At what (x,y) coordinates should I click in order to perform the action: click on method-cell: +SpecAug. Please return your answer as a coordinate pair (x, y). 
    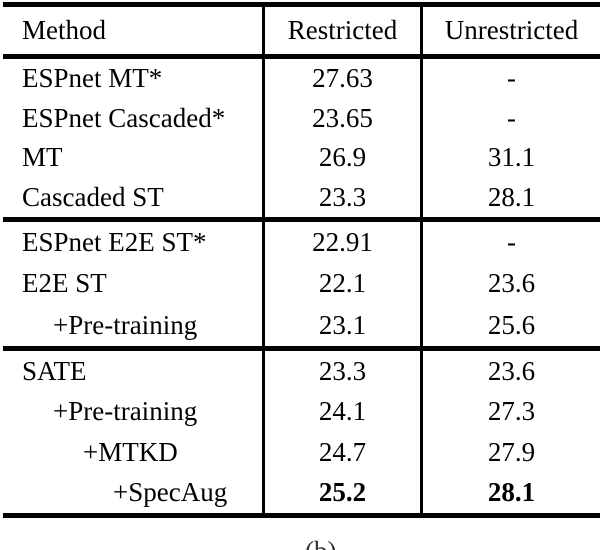
    Looking at the image, I should click on (170, 492).